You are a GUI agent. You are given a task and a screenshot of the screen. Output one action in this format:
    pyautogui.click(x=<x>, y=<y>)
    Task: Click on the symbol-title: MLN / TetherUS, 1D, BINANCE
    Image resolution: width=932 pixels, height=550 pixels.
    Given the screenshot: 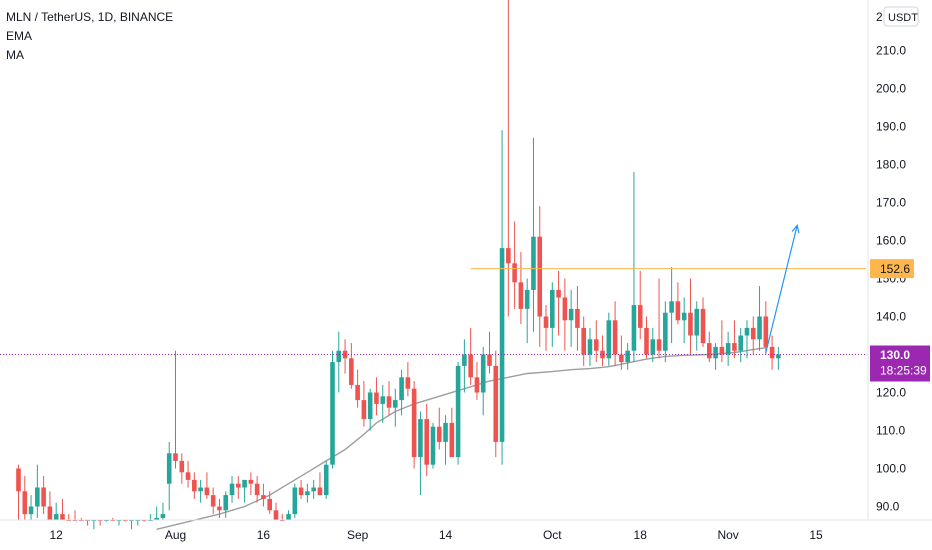 What is the action you would take?
    pyautogui.click(x=90, y=17)
    